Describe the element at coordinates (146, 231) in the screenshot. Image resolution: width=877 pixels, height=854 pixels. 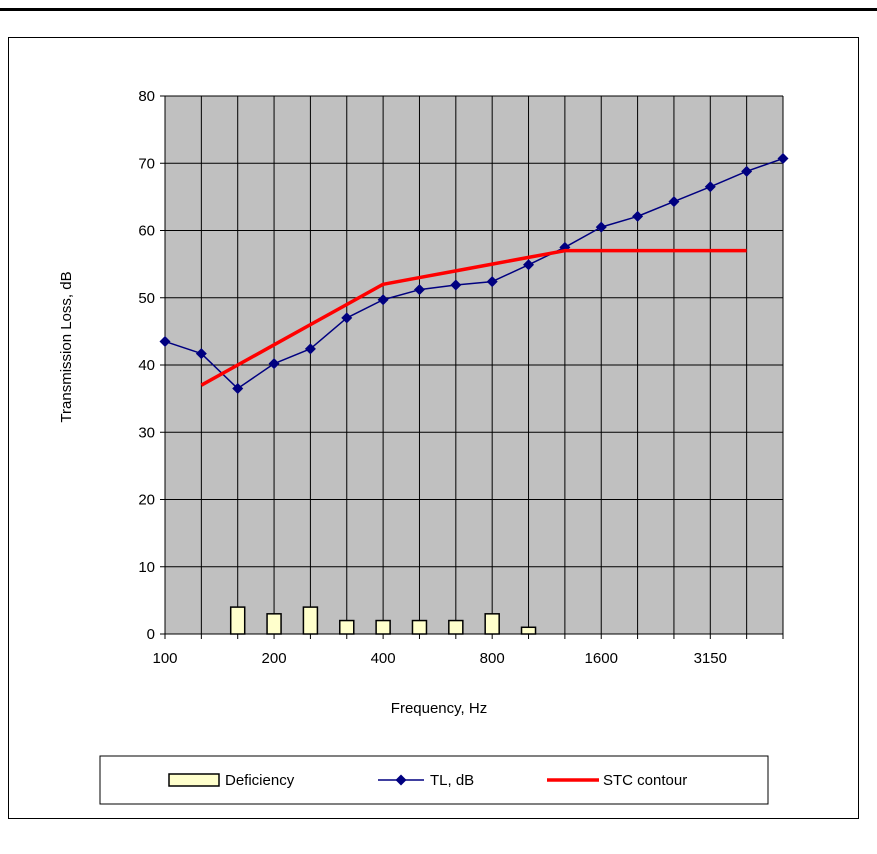
I see `y-tick-label: 60` at that location.